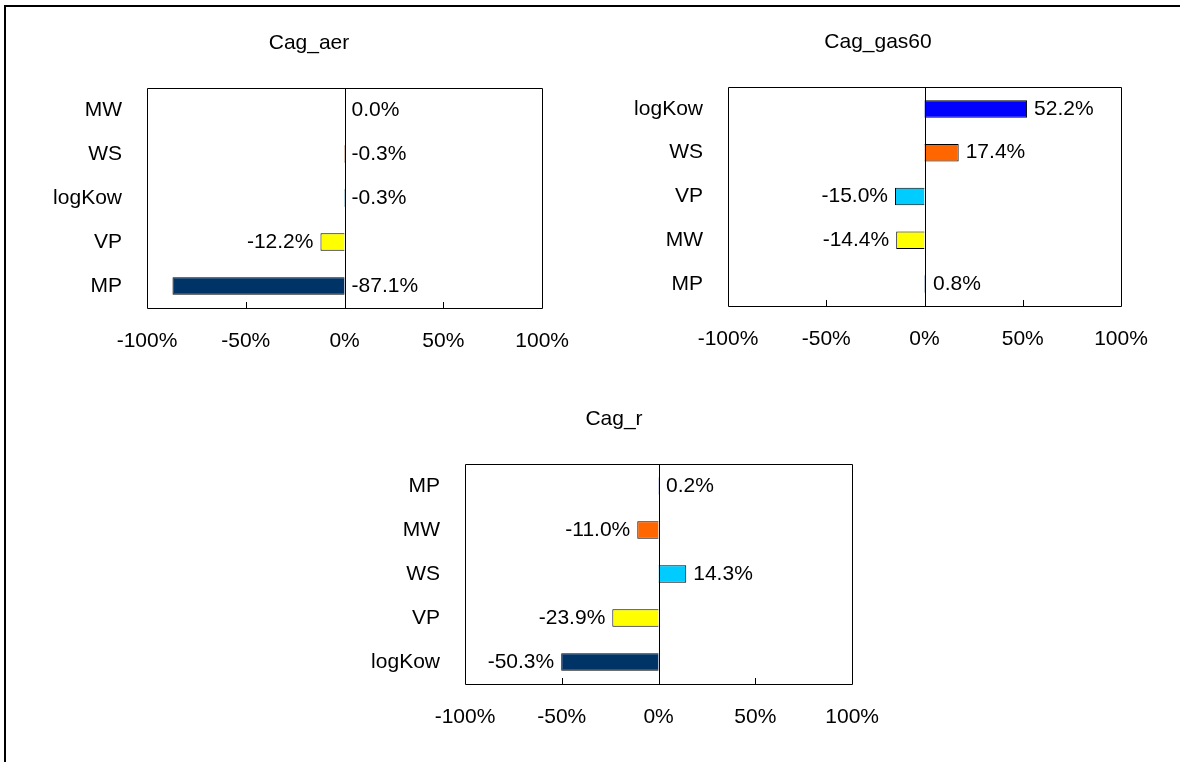  Describe the element at coordinates (521, 660) in the screenshot. I see `data-label: -50.3%` at that location.